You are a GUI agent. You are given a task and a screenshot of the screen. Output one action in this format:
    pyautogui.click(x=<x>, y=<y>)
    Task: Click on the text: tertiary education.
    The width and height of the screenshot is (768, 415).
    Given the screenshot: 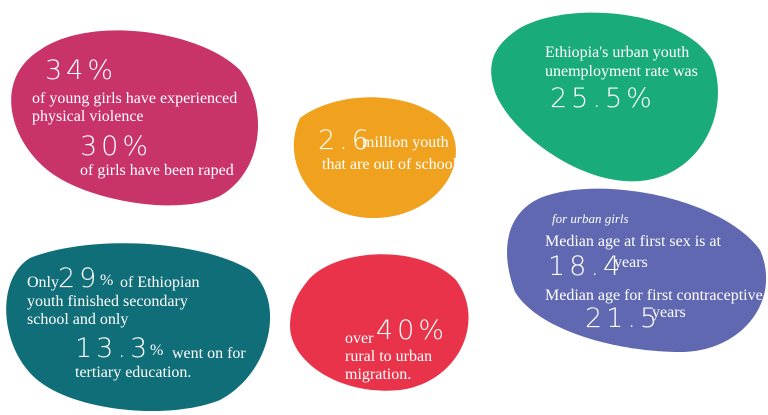 What is the action you would take?
    pyautogui.click(x=133, y=372)
    